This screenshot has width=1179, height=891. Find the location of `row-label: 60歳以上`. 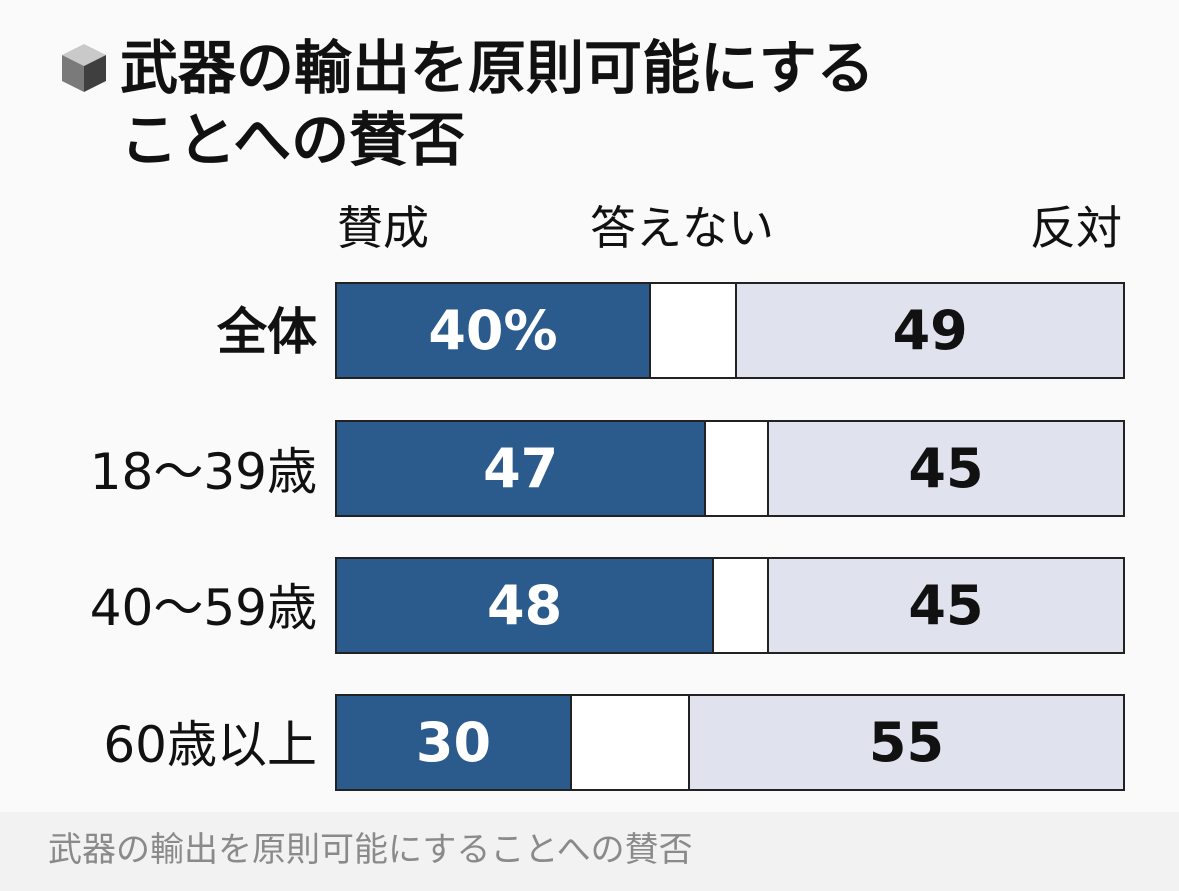

row-label: 60歳以上 is located at coordinates (210, 745).